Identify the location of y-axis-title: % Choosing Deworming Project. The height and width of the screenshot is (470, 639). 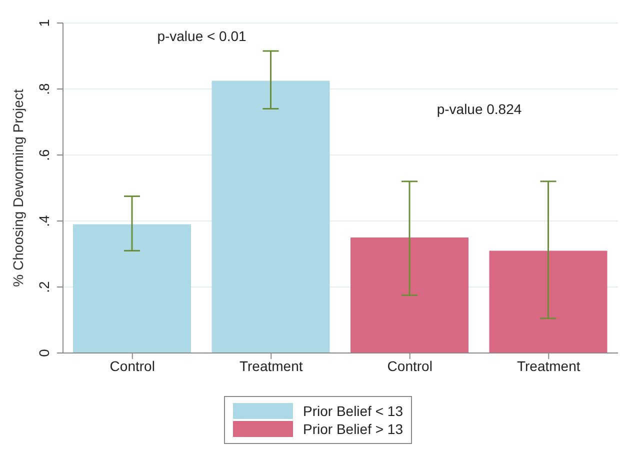
(18, 188).